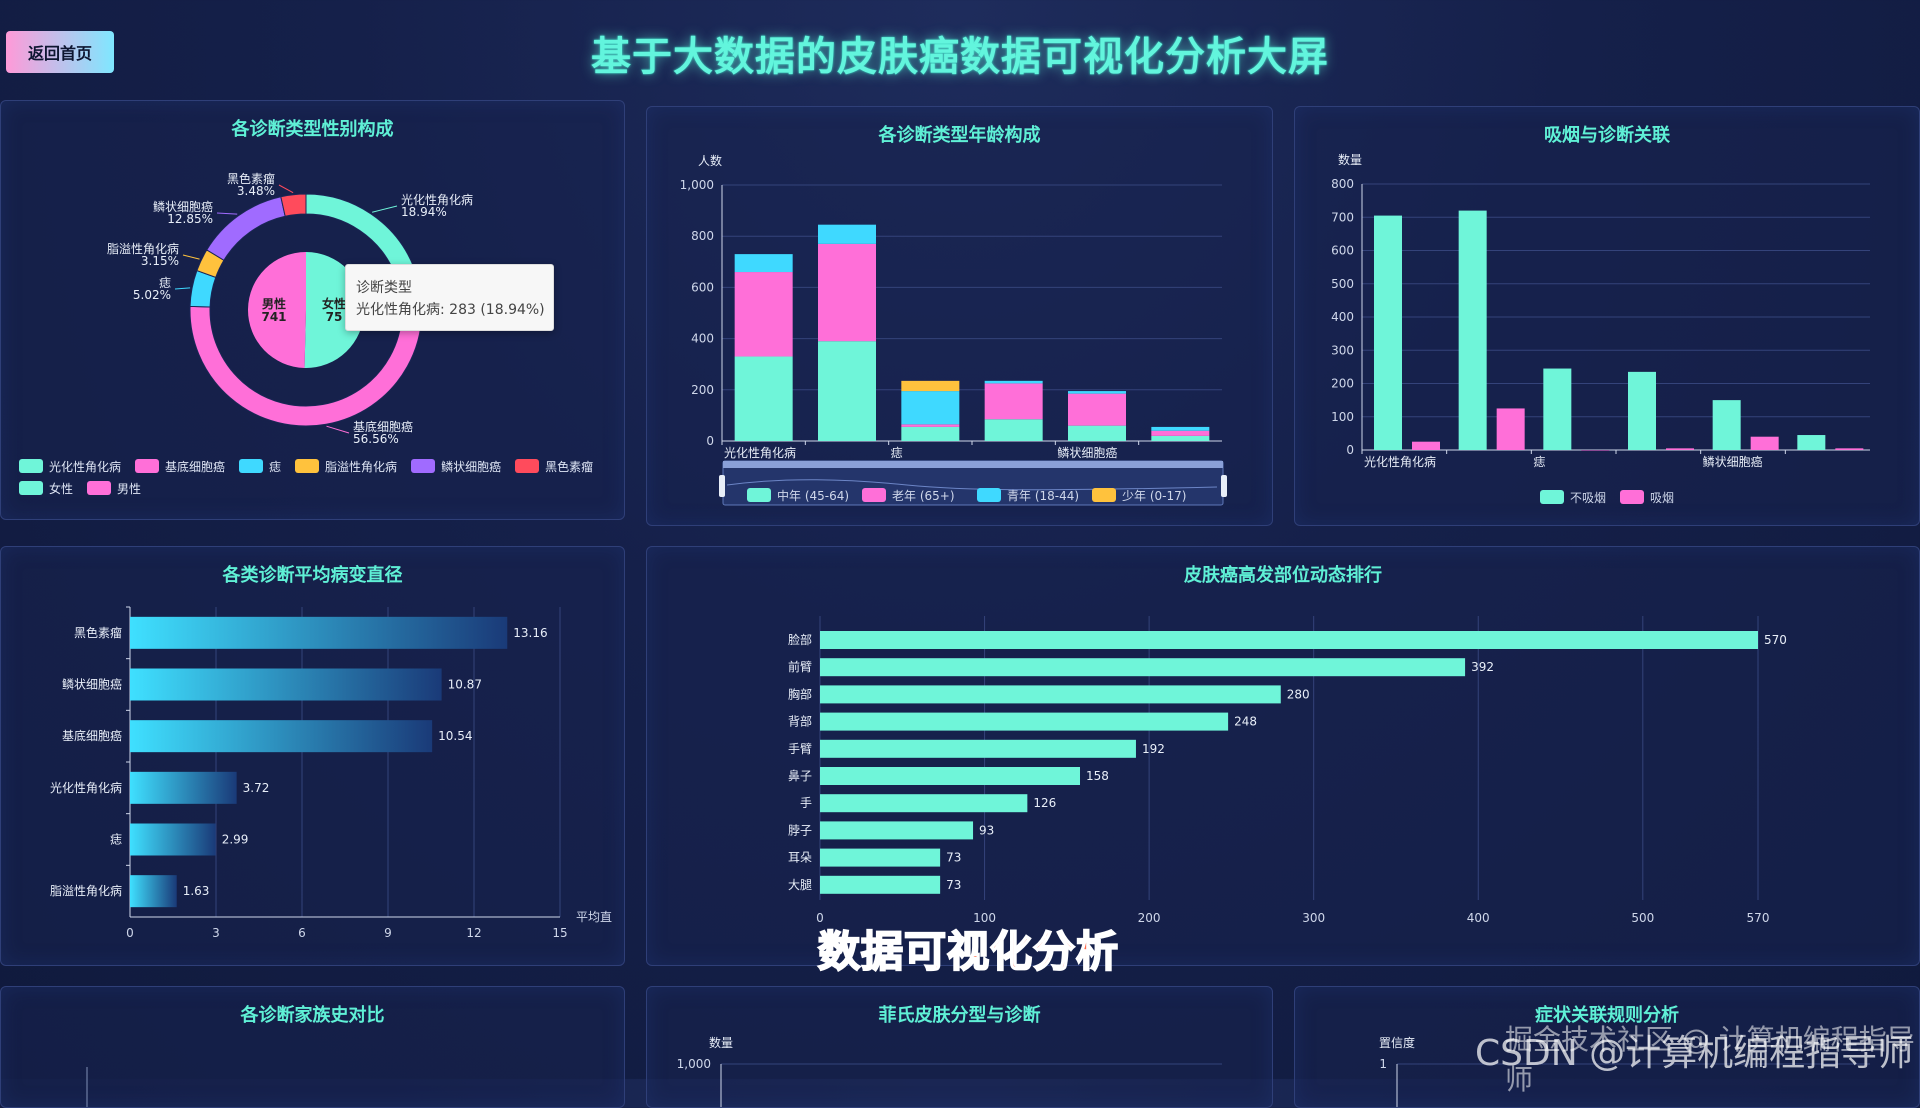 The height and width of the screenshot is (1108, 1920). Describe the element at coordinates (959, 135) in the screenshot. I see `panel-title-age: 各诊断类型年龄构成` at that location.